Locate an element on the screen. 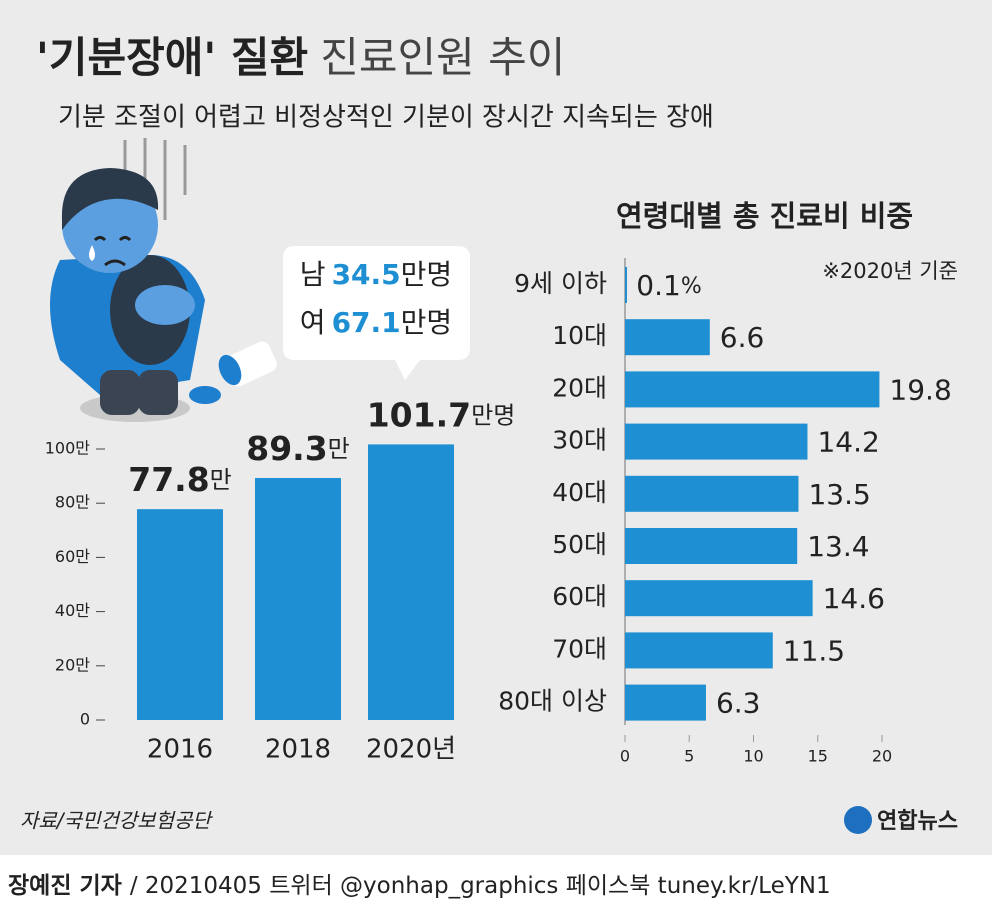  y-tick-label: 30대 is located at coordinates (579, 440).